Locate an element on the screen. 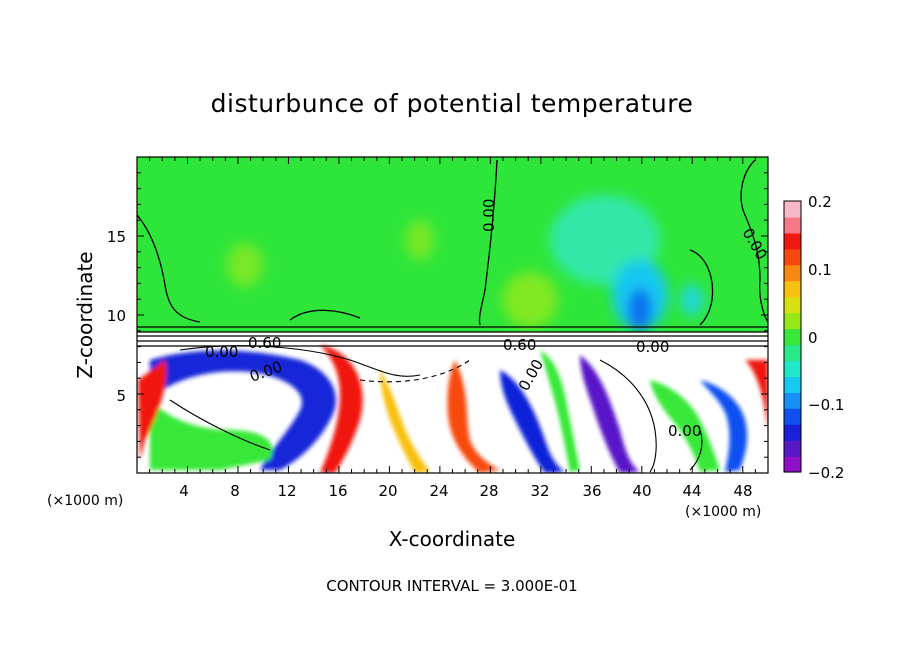 Image resolution: width=904 pixels, height=654 pixels. x-tick-label: 24 is located at coordinates (438, 491).